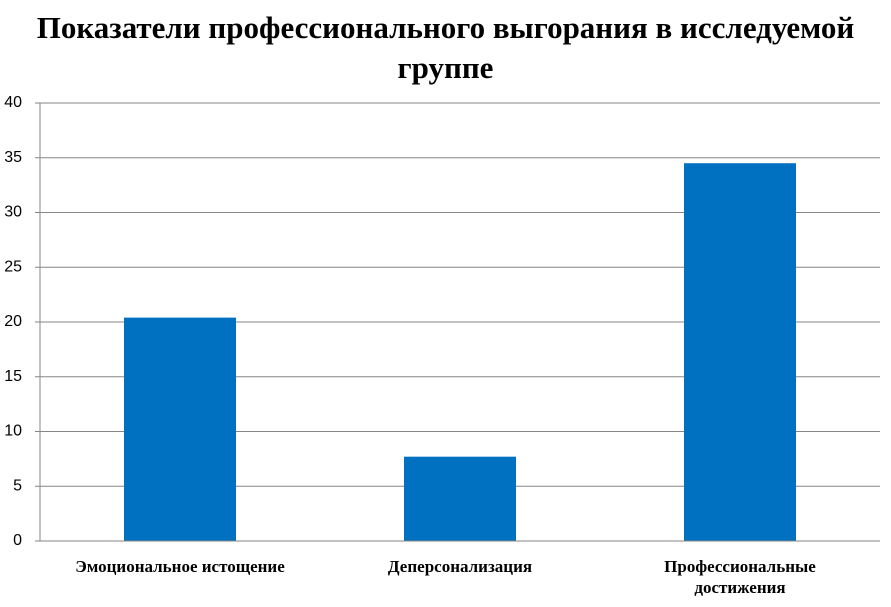 Image resolution: width=891 pixels, height=607 pixels. I want to click on y-tick-label: 25, so click(13, 266).